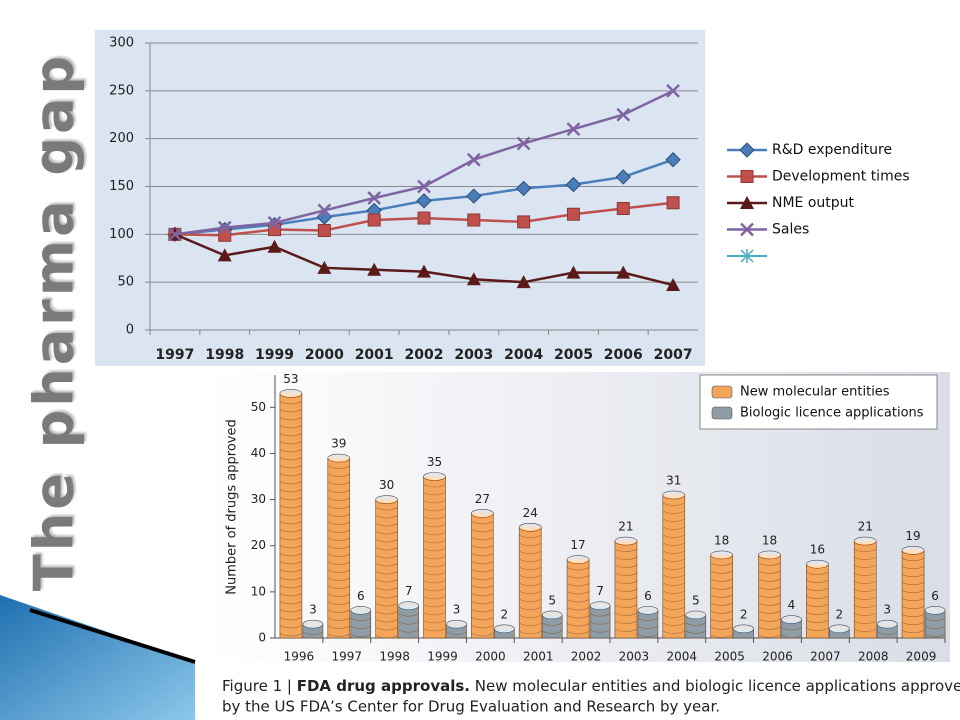  What do you see at coordinates (121, 138) in the screenshot?
I see `y-tick-label: 200` at bounding box center [121, 138].